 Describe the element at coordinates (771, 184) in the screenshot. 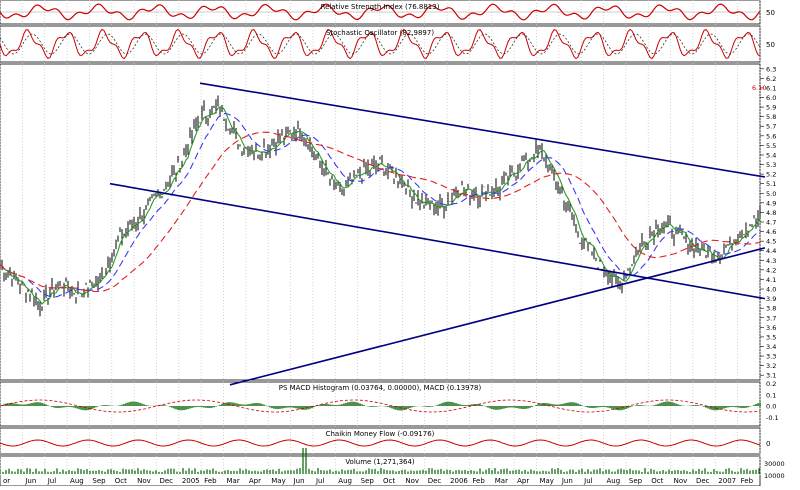

I see `price-tick-label: 5.1` at that location.